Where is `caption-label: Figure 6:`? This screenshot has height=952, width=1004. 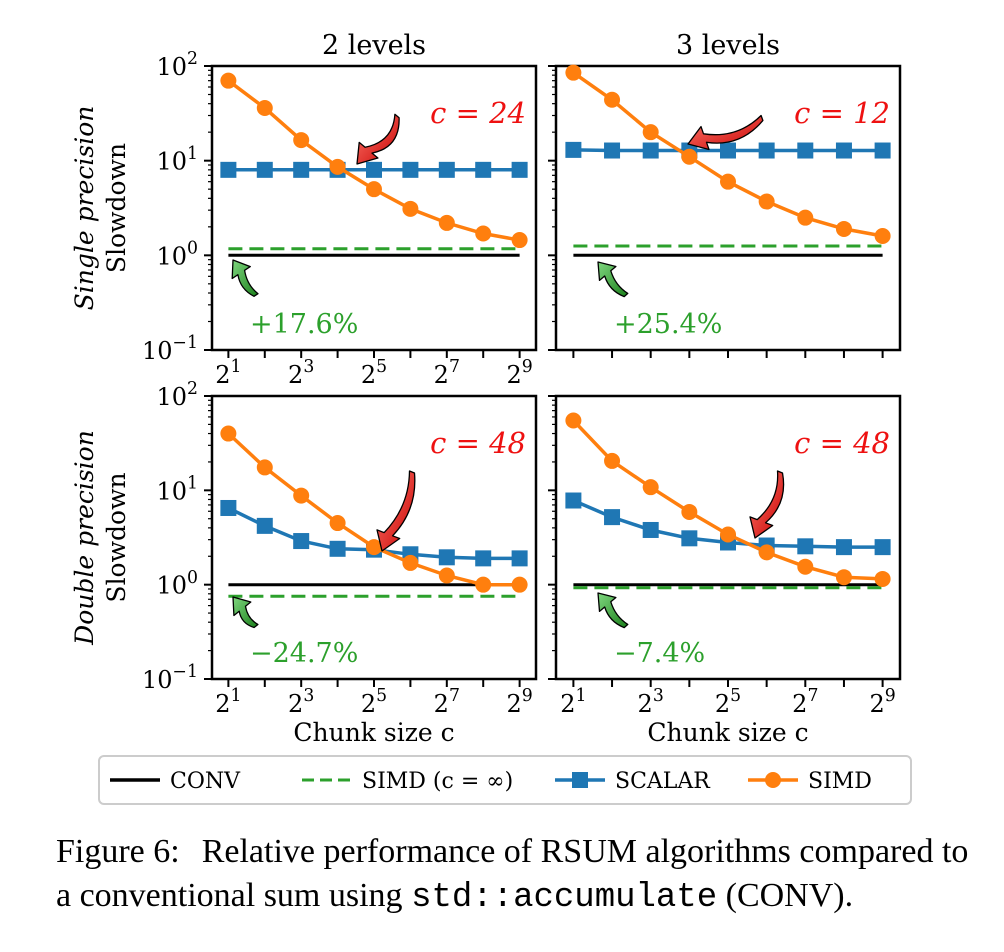
caption-label: Figure 6: is located at coordinates (118, 851).